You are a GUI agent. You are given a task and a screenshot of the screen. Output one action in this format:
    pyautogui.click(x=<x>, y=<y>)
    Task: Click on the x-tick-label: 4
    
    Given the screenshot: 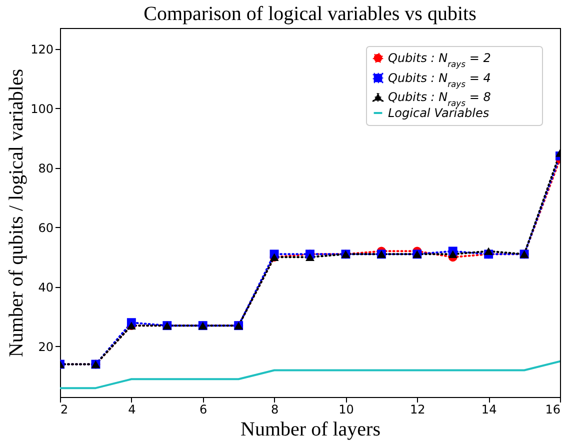 What is the action you would take?
    pyautogui.click(x=132, y=409)
    